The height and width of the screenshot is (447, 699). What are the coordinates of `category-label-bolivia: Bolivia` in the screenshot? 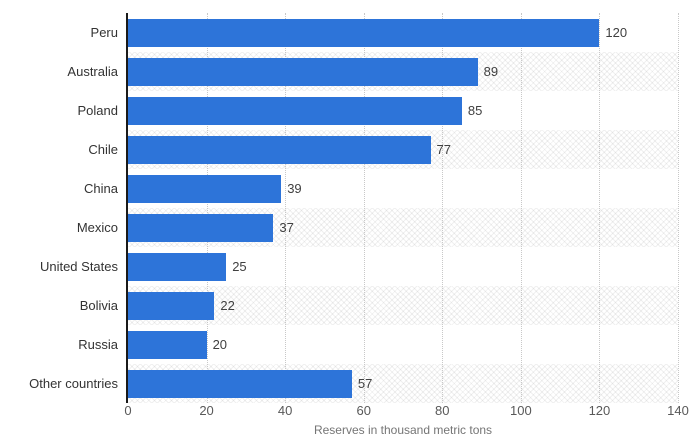 It's located at (98, 305).